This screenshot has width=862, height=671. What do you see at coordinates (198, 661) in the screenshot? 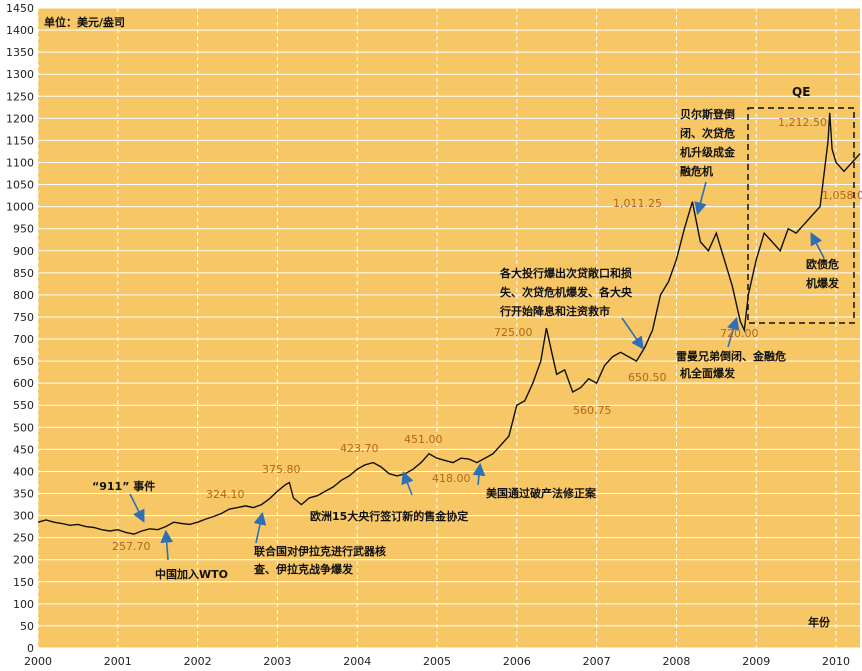
I see `x-tick-label: 2002` at bounding box center [198, 661].